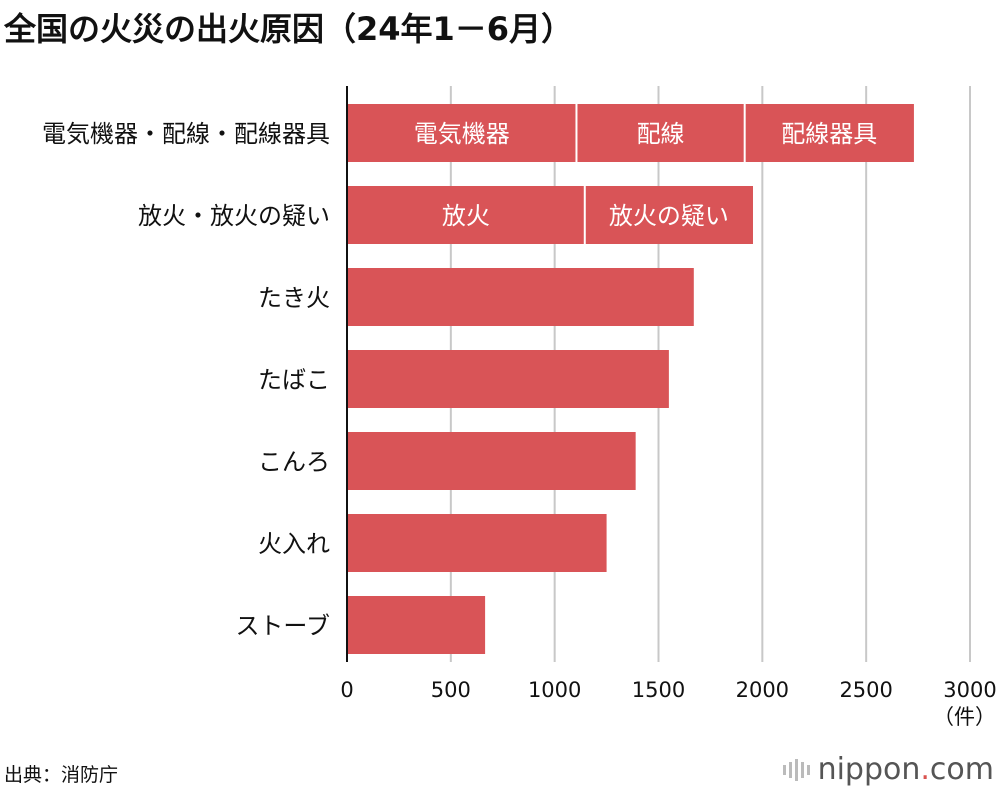  Describe the element at coordinates (865, 690) in the screenshot. I see `x-tick-label: 2500` at that location.